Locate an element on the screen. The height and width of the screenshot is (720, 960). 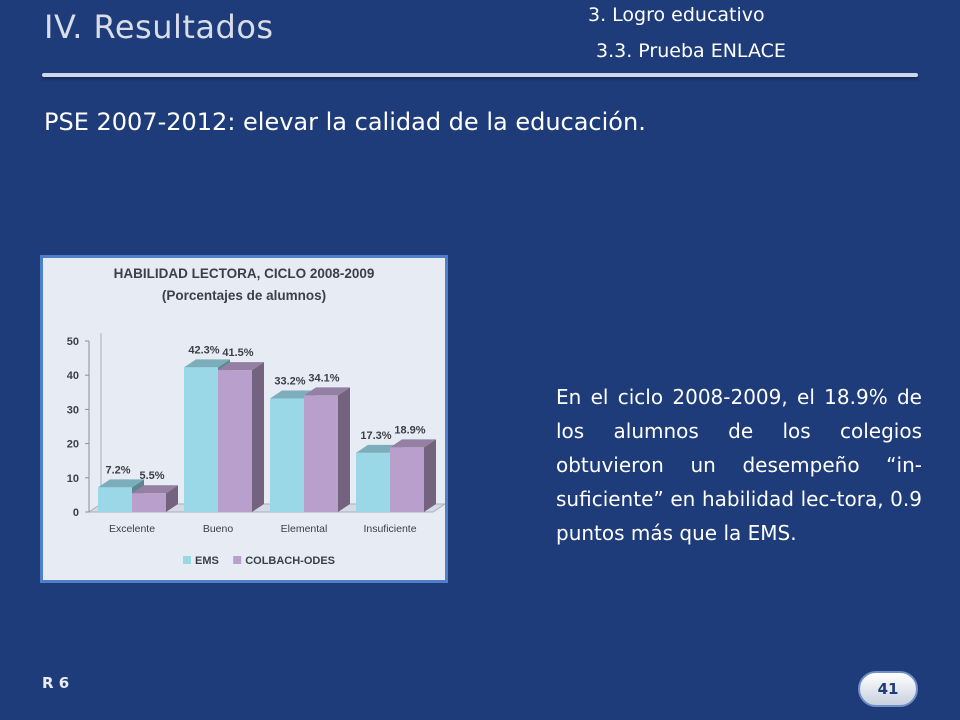
section-label: 3. Logro educativo is located at coordinates (676, 15).